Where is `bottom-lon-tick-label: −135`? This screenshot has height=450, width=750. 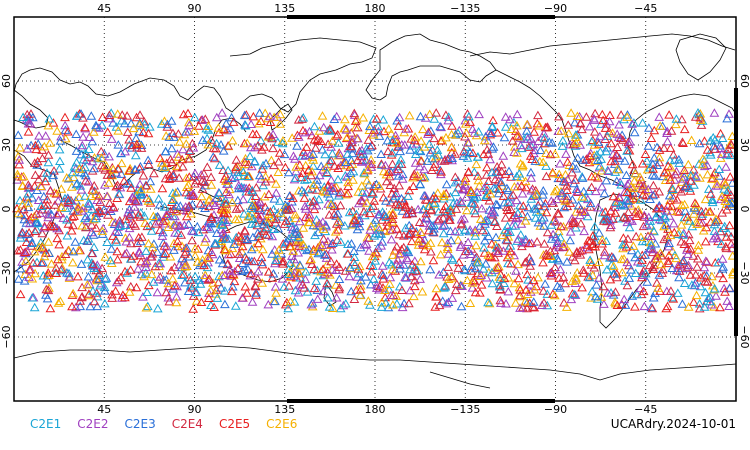
bottom-lon-tick-label: −135 is located at coordinates (465, 409).